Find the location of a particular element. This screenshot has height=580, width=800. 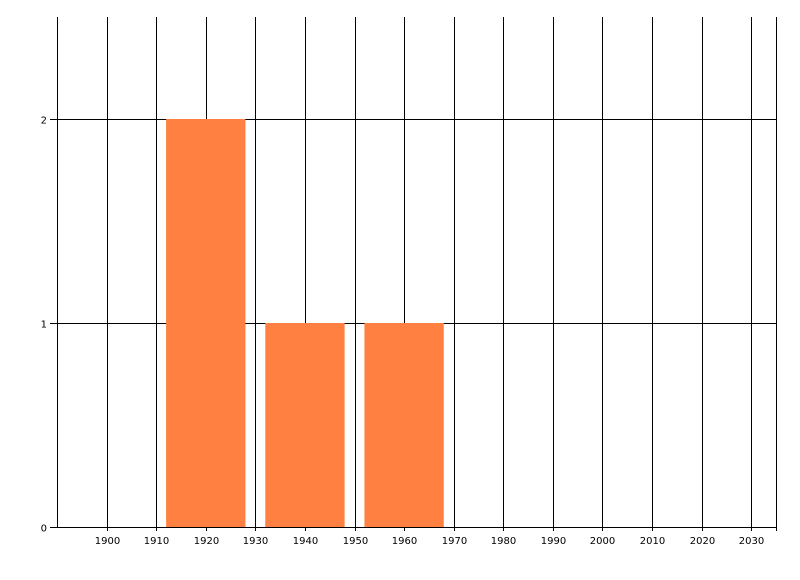

x-tick-label: 1910 is located at coordinates (156, 541).